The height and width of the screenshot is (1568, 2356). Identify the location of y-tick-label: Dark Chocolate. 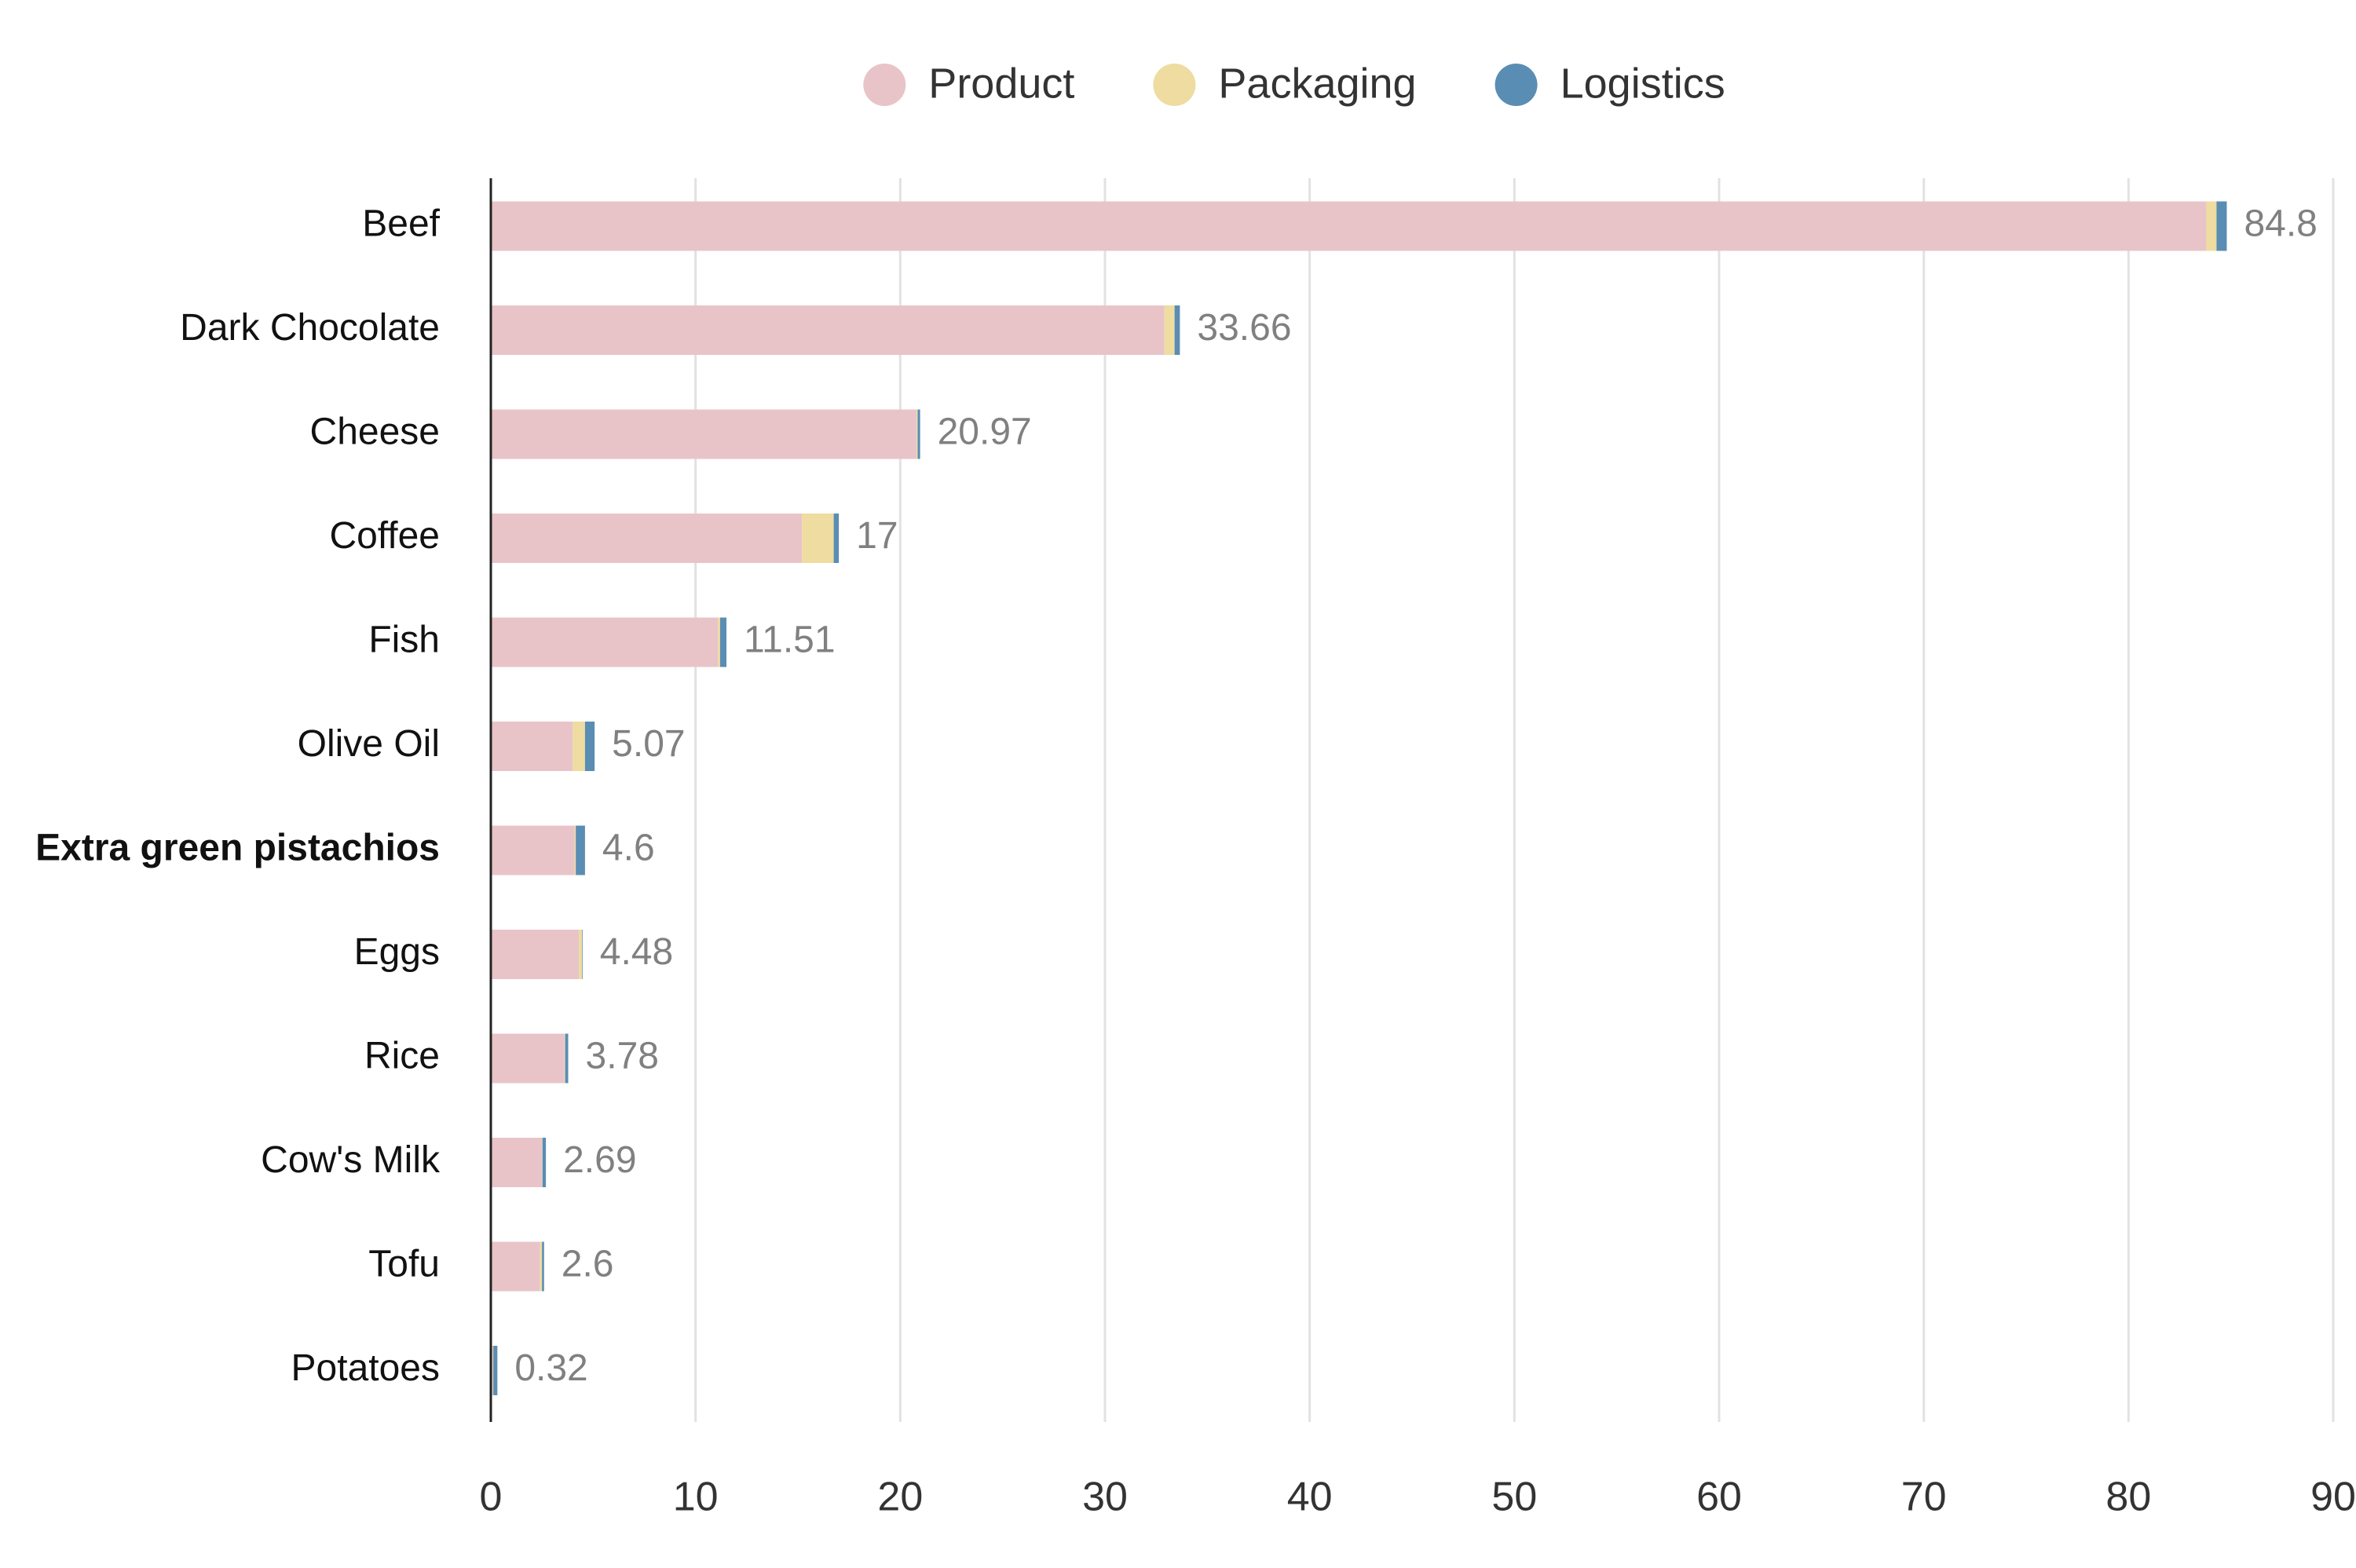
(310, 328).